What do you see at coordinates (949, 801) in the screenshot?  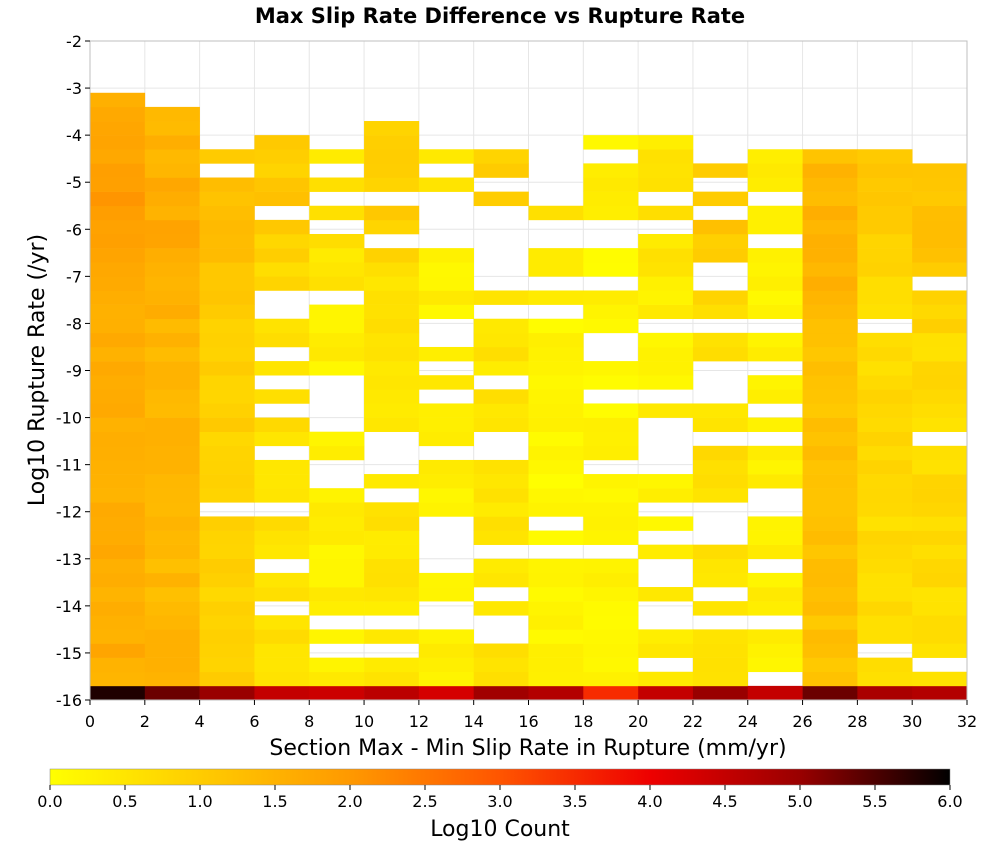 I see `colorbar-tick-label: 6.0` at bounding box center [949, 801].